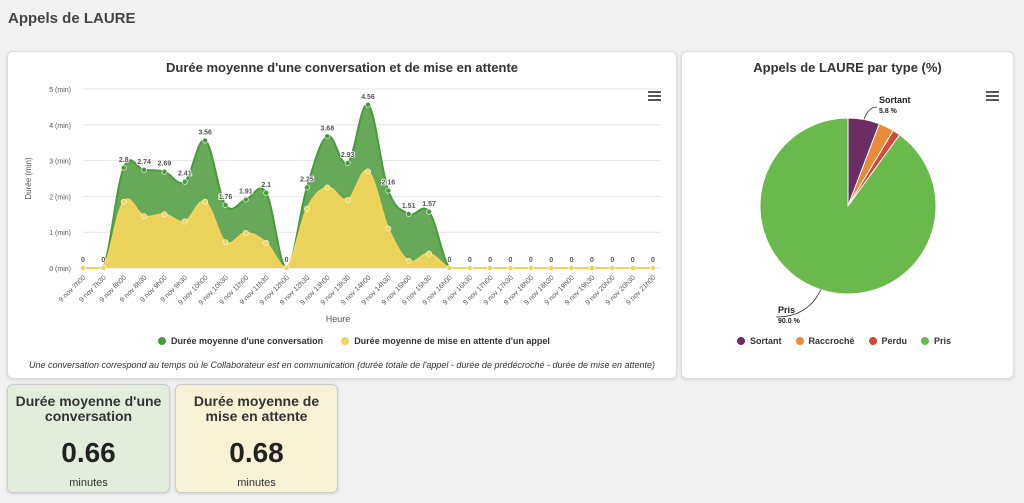 This screenshot has width=1024, height=503. Describe the element at coordinates (741, 341) in the screenshot. I see `legend-sortant-dot` at that location.